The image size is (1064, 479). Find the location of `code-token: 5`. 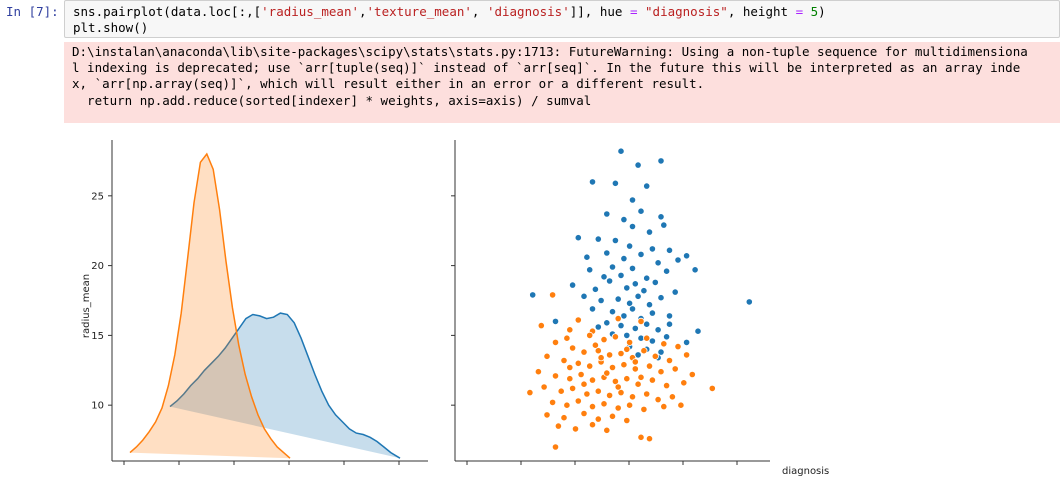

code-token: 5 is located at coordinates (814, 11).